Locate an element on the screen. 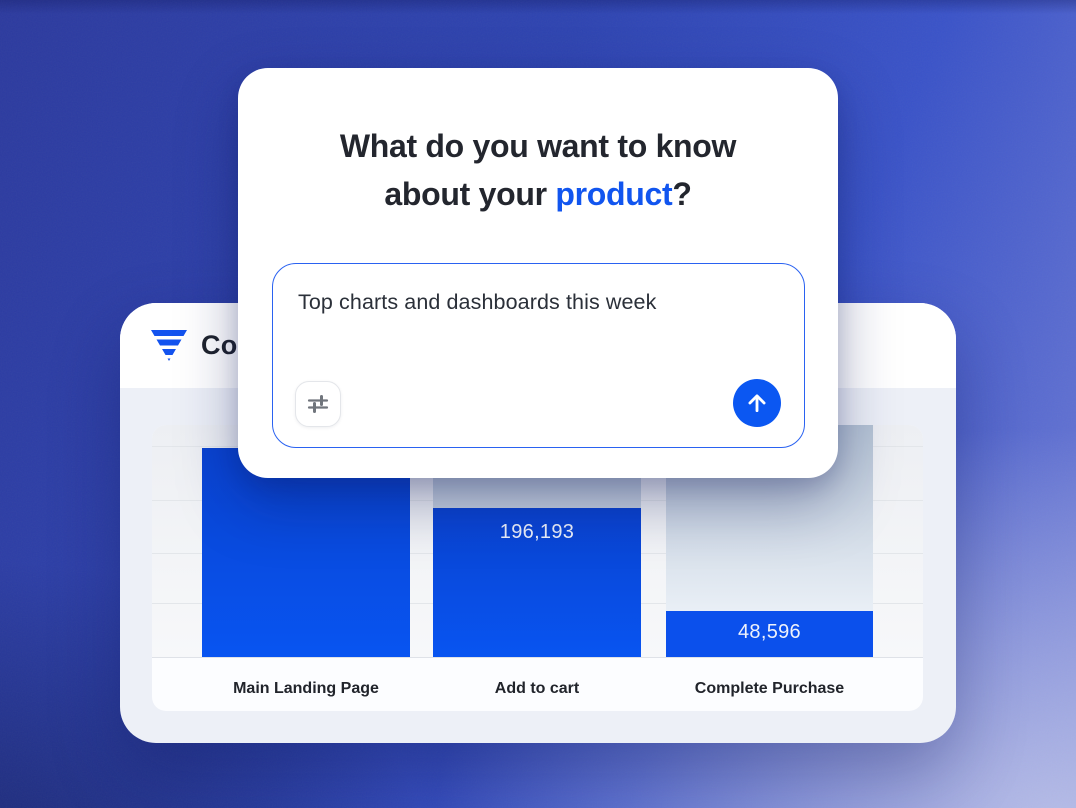 Image resolution: width=1076 pixels, height=808 pixels. submit-button is located at coordinates (757, 403).